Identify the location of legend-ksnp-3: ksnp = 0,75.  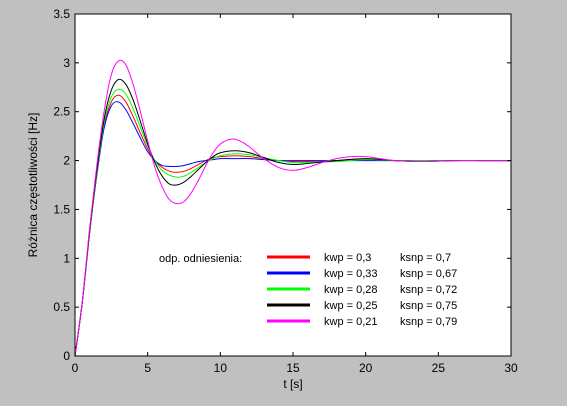
(428, 306).